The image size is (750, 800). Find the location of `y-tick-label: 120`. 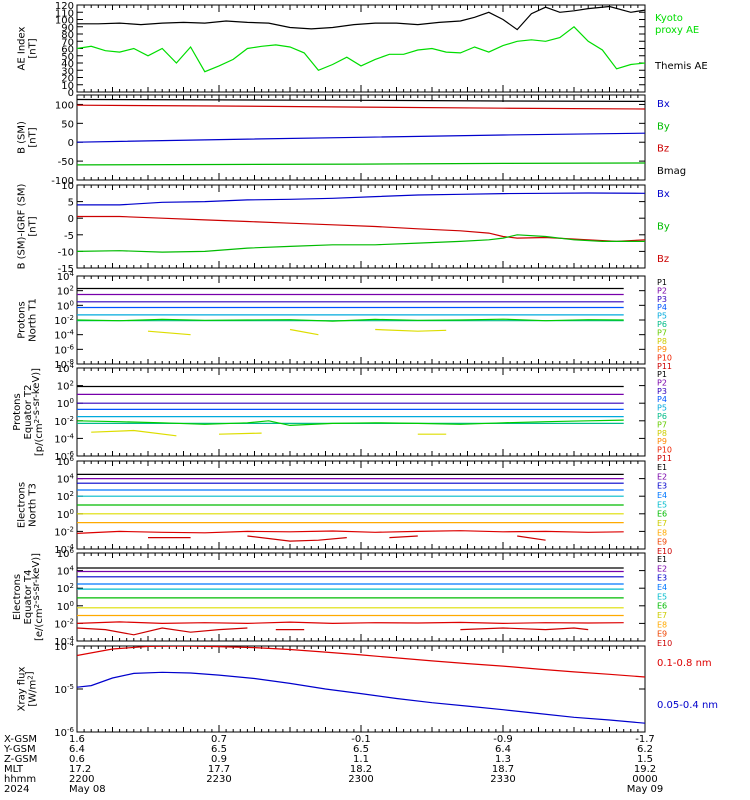

y-tick-label: 120 is located at coordinates (64, 6).